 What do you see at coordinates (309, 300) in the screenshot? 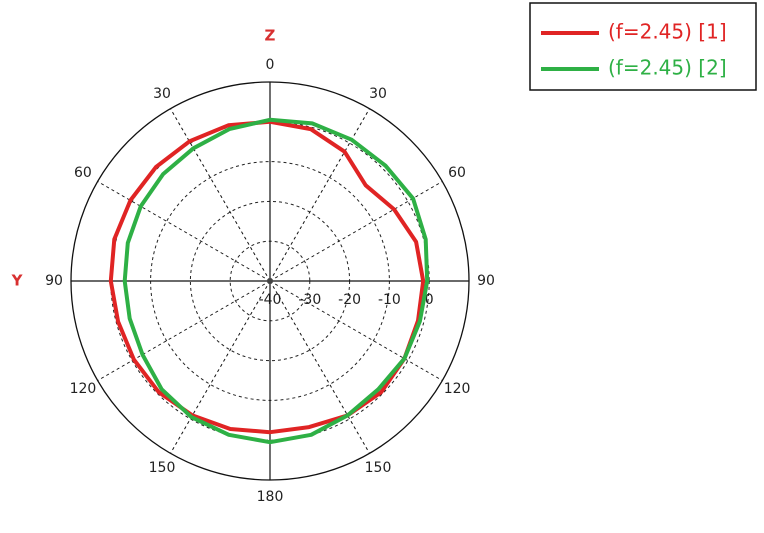
I see `r-tick-label: -30` at bounding box center [309, 300].